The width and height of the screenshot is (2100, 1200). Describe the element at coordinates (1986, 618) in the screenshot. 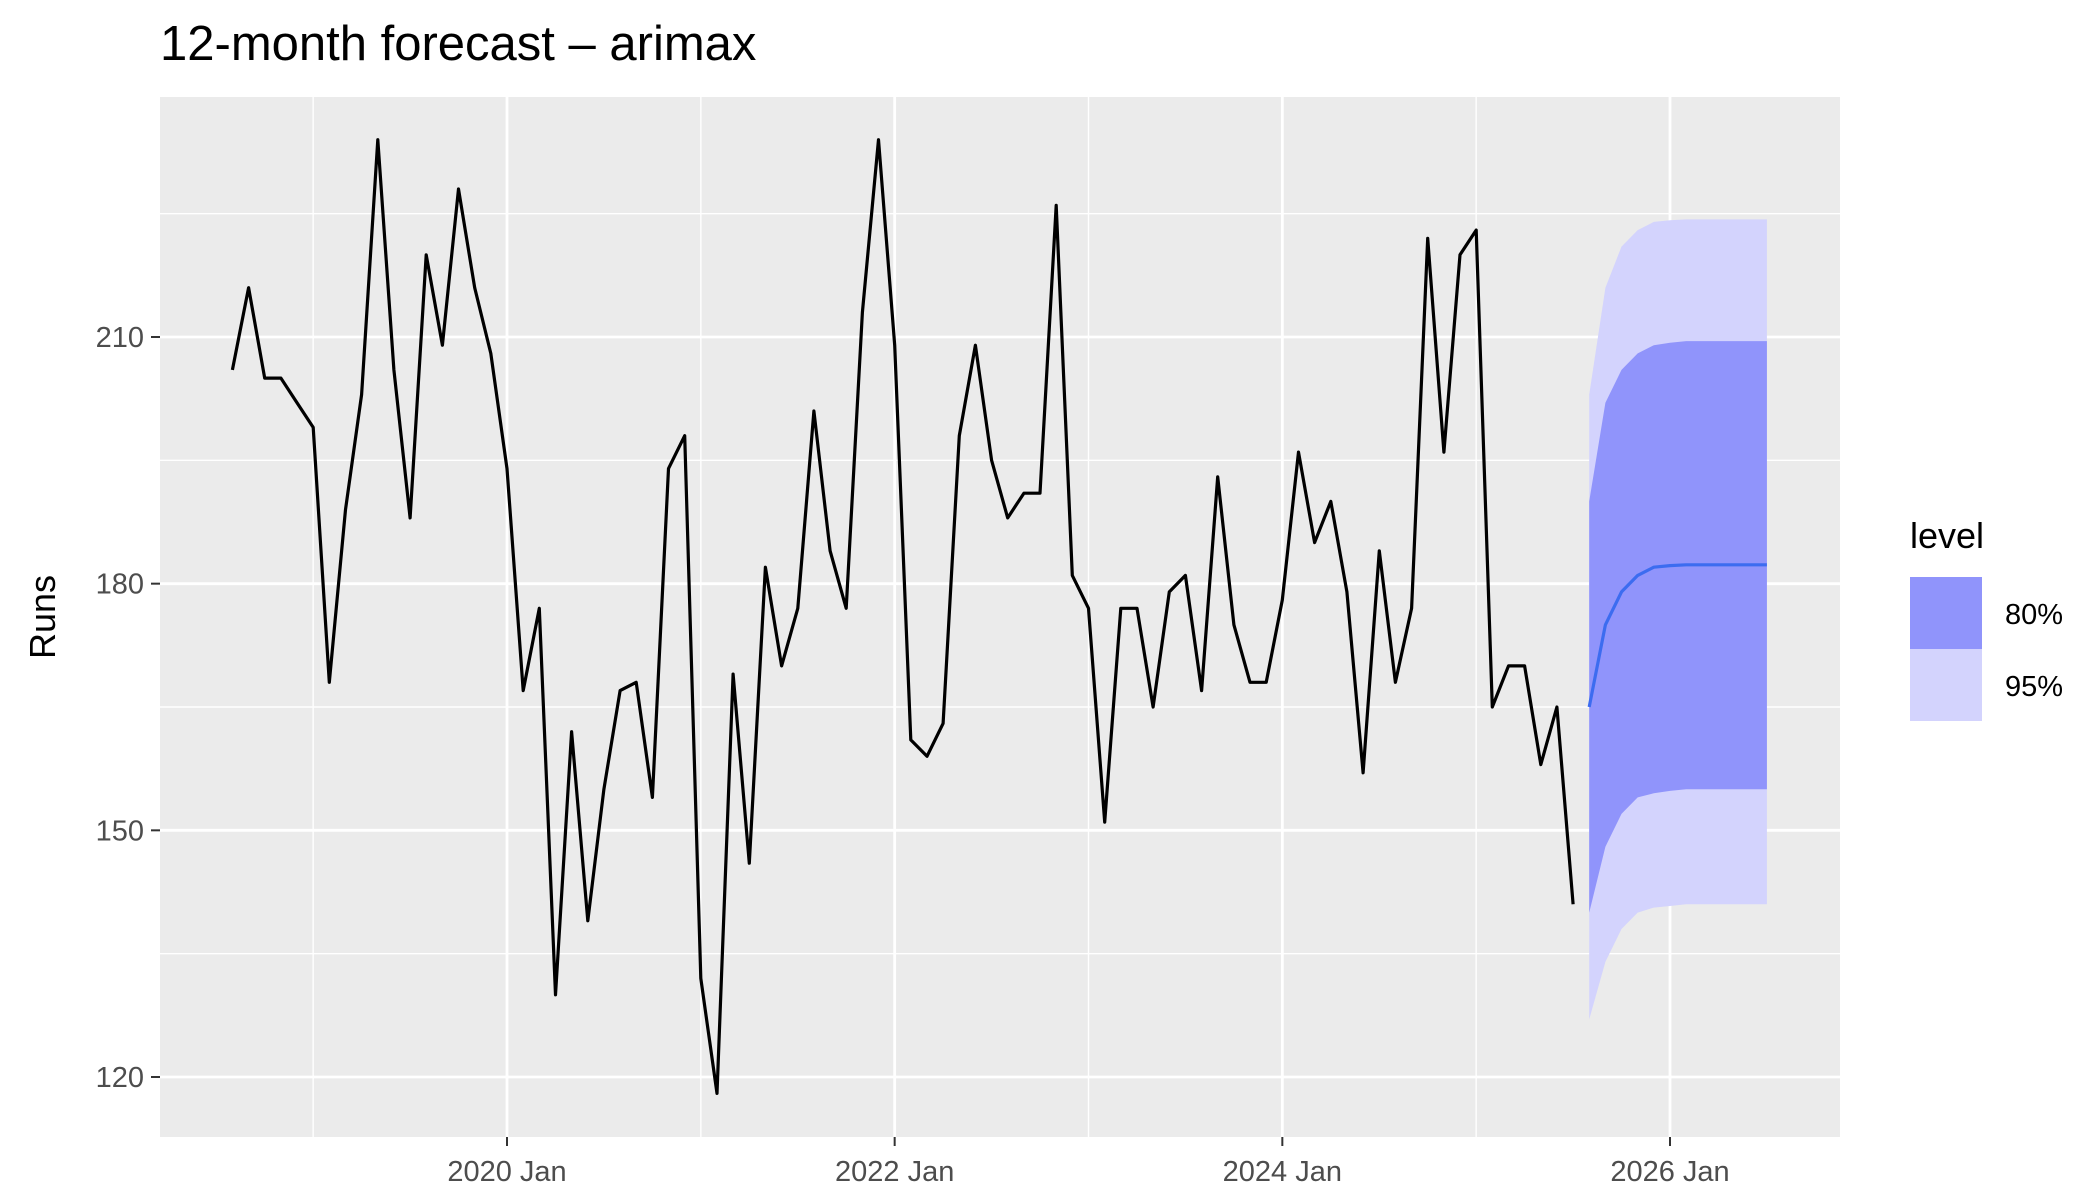

I see `legend: level 80% 95%` at that location.